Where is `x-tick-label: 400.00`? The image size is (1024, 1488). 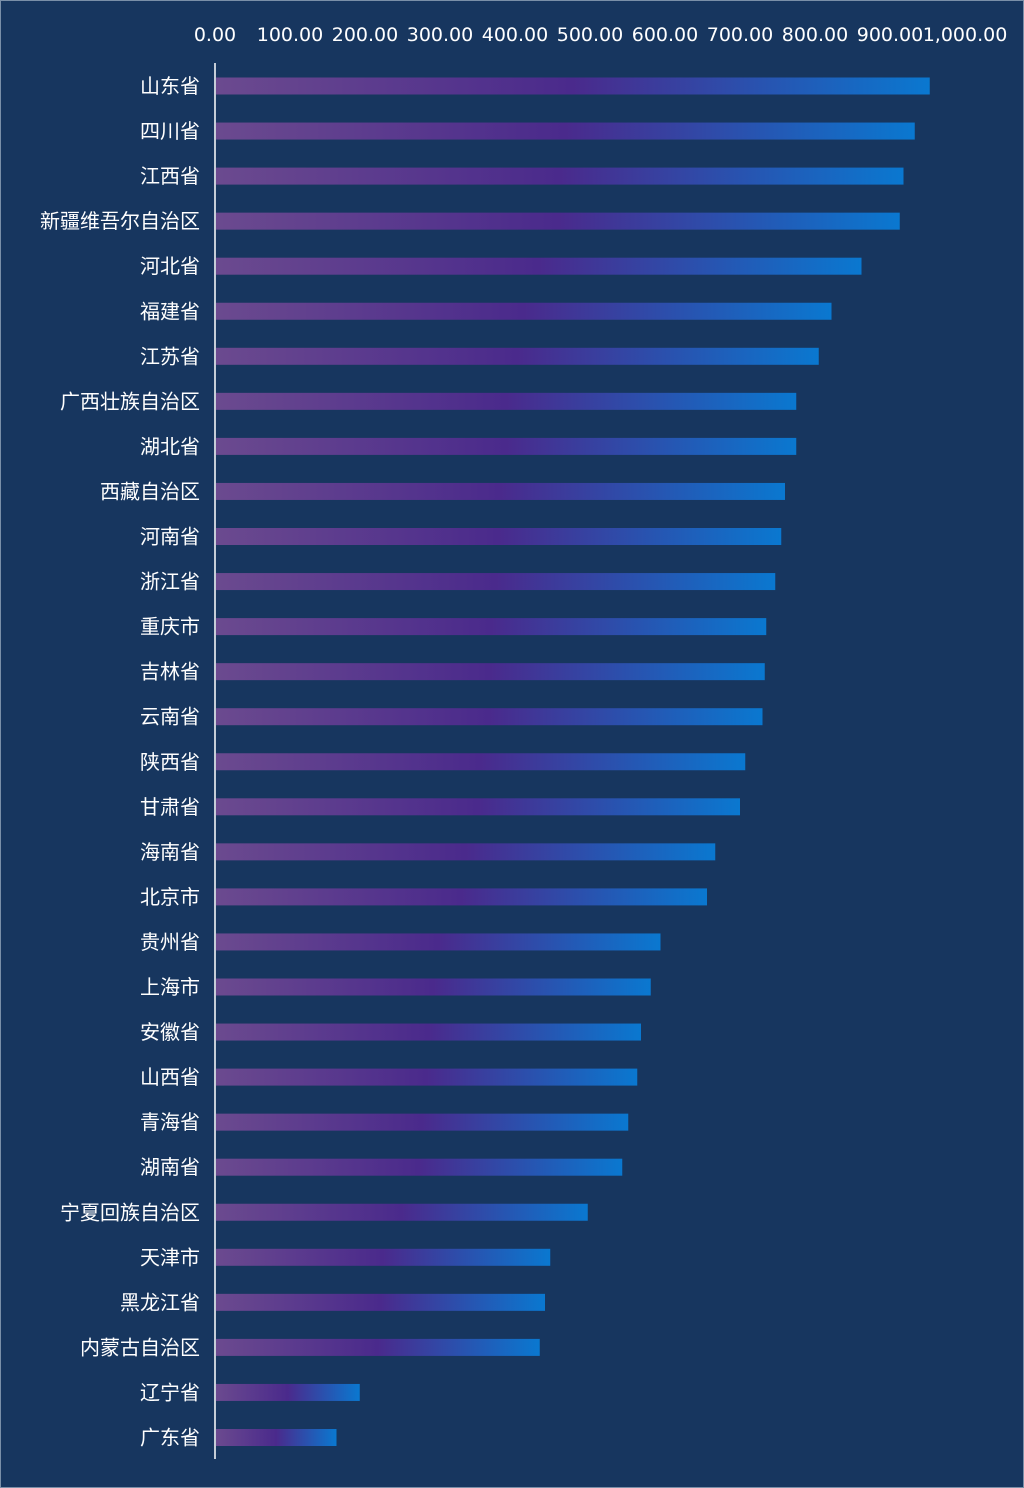
x-tick-label: 400.00 is located at coordinates (515, 35).